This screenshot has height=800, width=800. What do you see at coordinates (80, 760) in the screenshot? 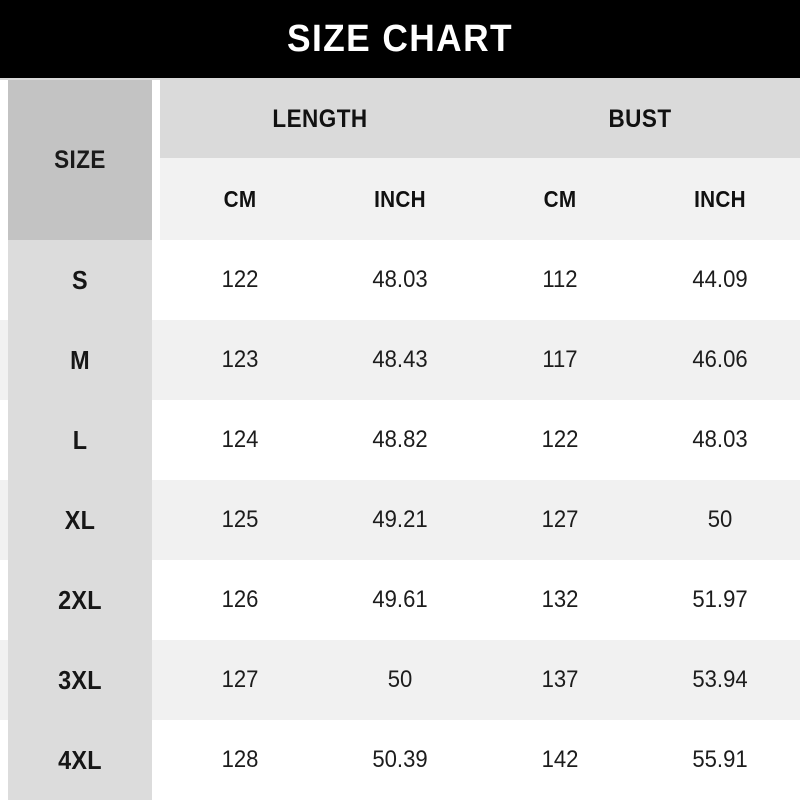
I see `row-size-label: 4XL` at bounding box center [80, 760].